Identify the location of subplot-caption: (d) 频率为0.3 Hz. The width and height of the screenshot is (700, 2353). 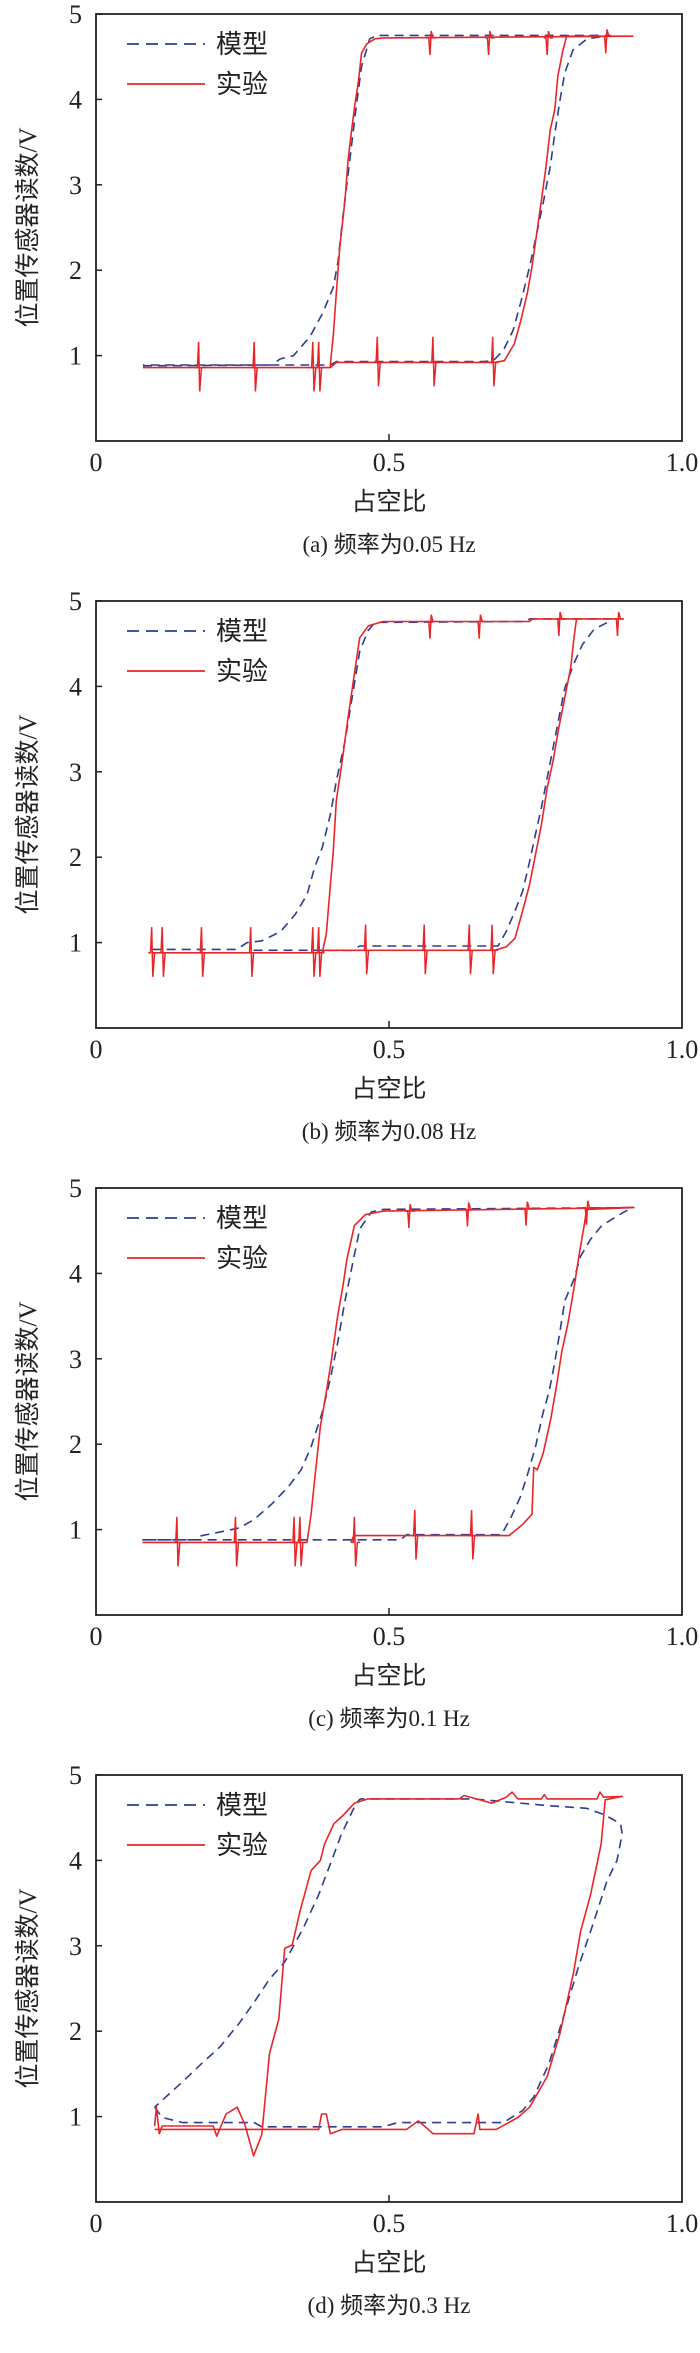
(389, 2305).